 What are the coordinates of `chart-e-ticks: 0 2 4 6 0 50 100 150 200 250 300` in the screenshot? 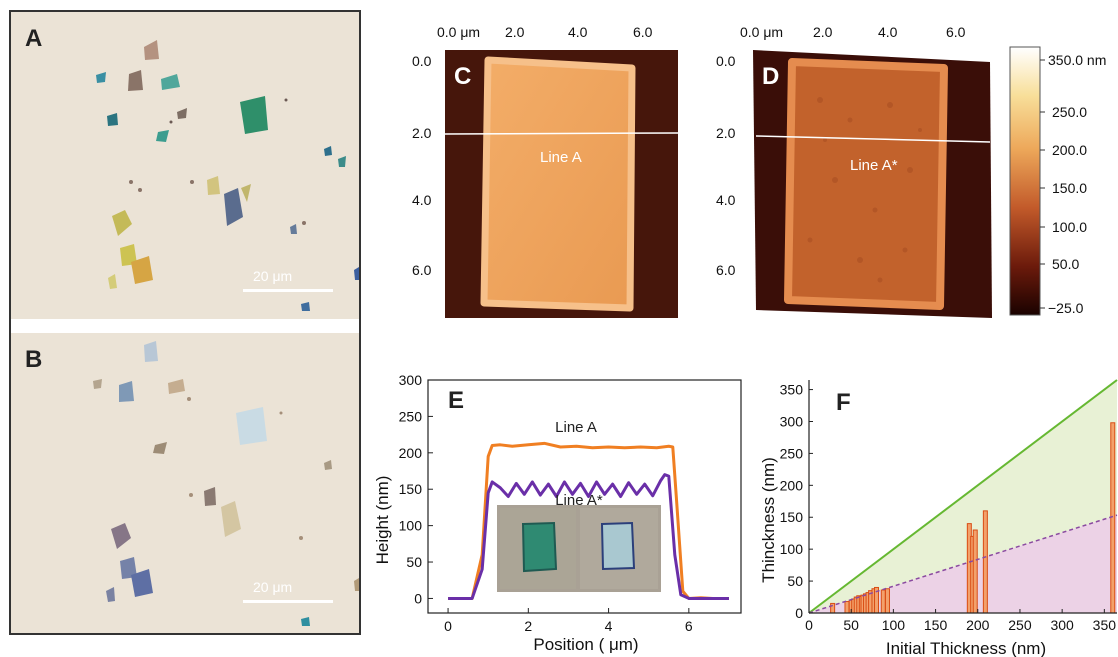 It's located at (546, 503).